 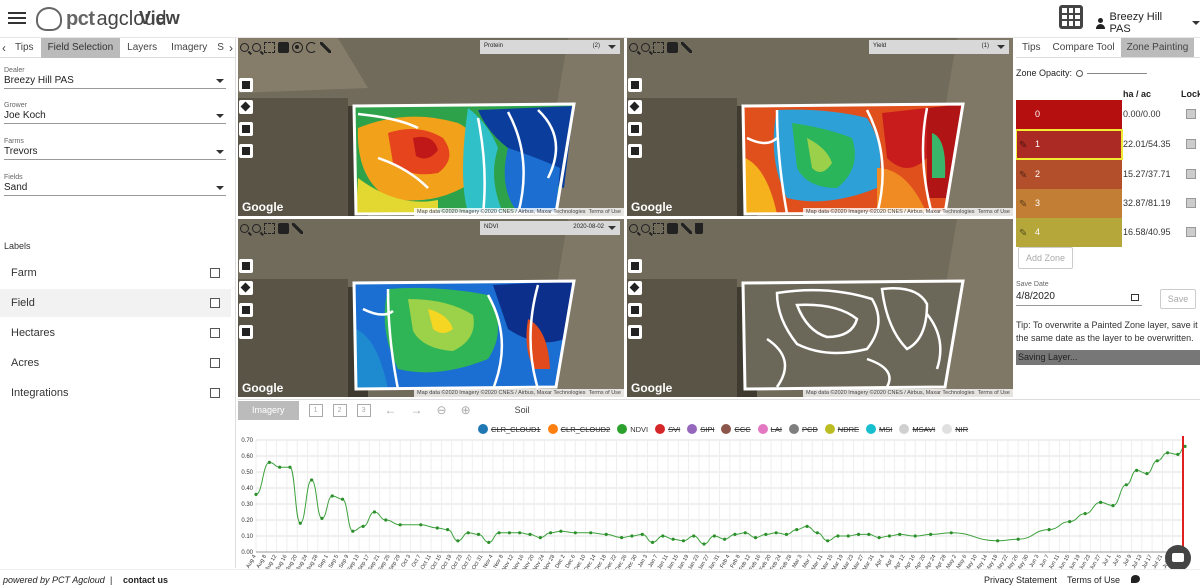 What do you see at coordinates (4, 47) in the screenshot?
I see `tabs-prev-icon: ‹` at bounding box center [4, 47].